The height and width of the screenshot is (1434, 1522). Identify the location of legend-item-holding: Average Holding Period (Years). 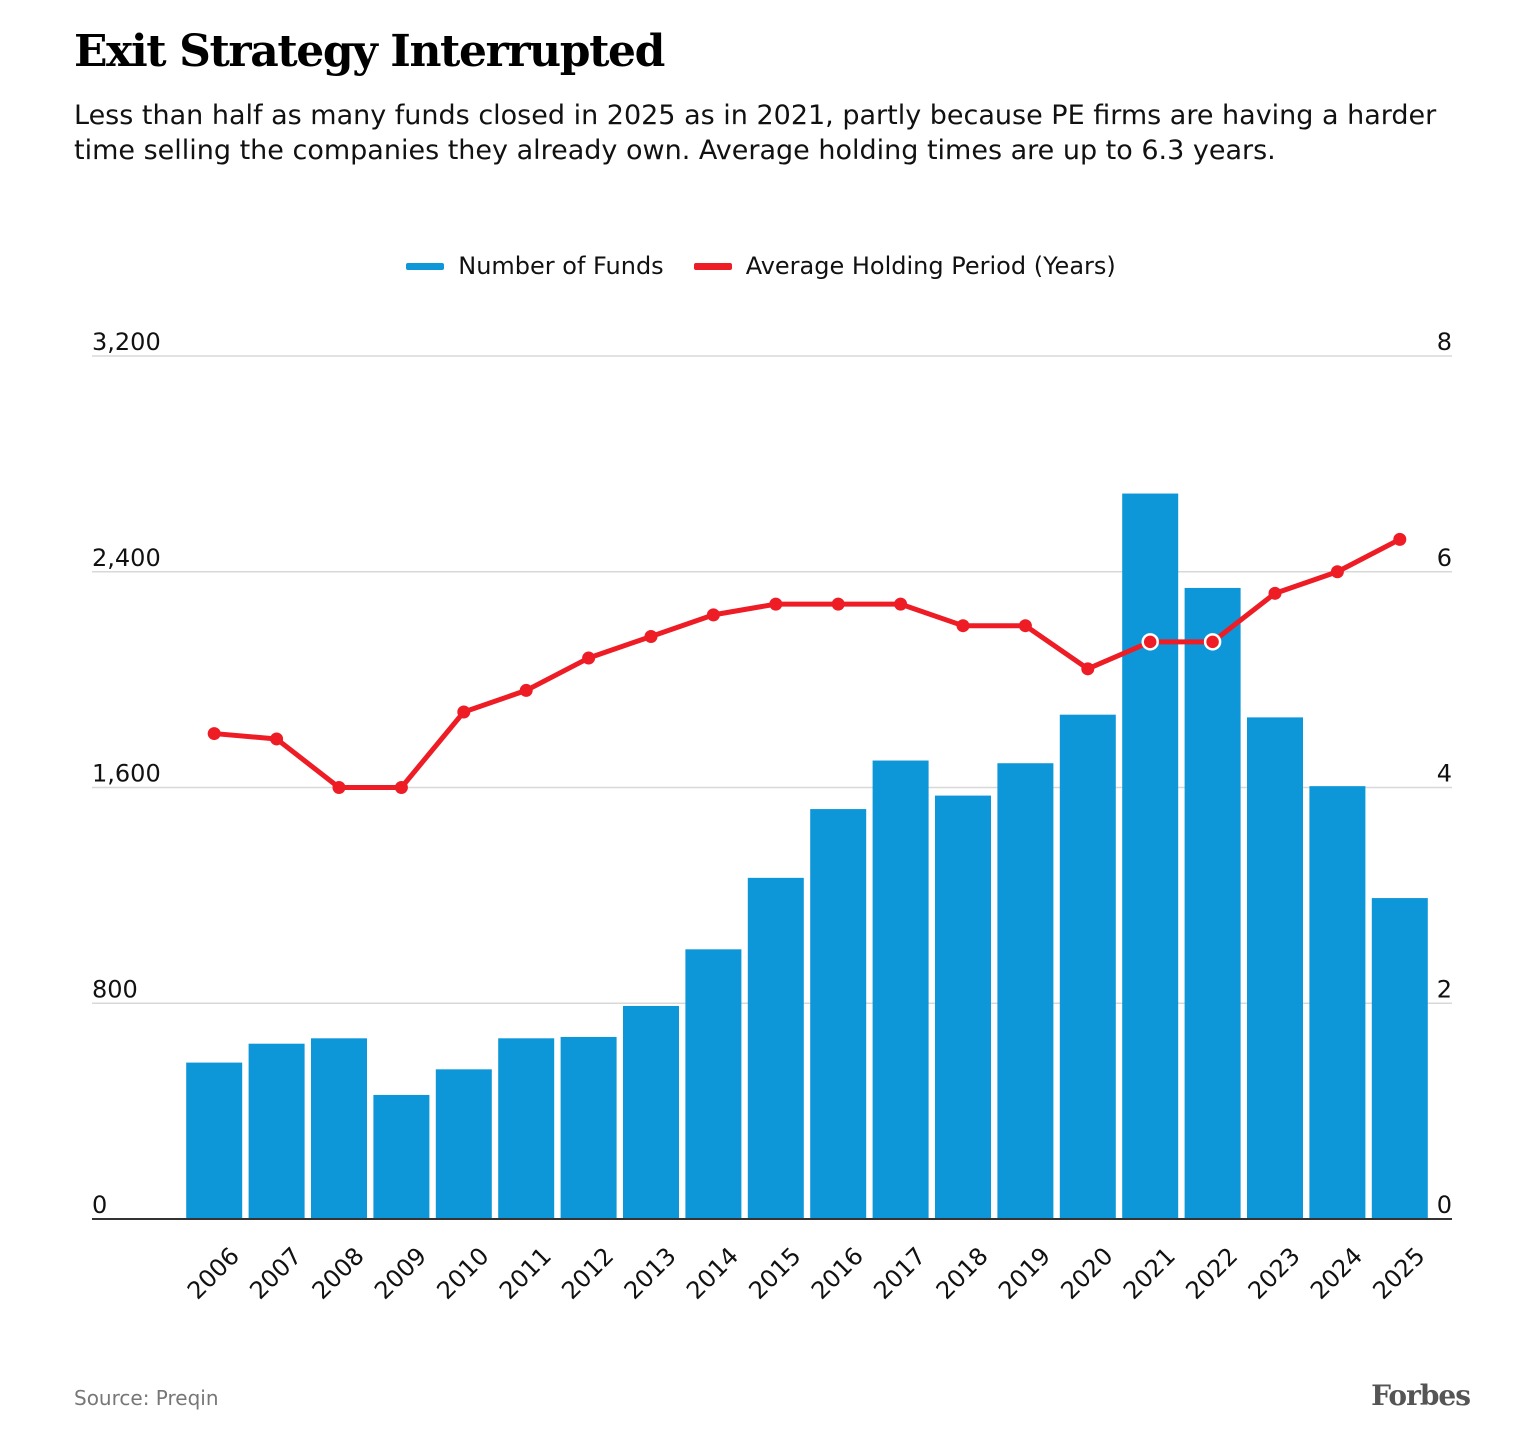
(904, 266).